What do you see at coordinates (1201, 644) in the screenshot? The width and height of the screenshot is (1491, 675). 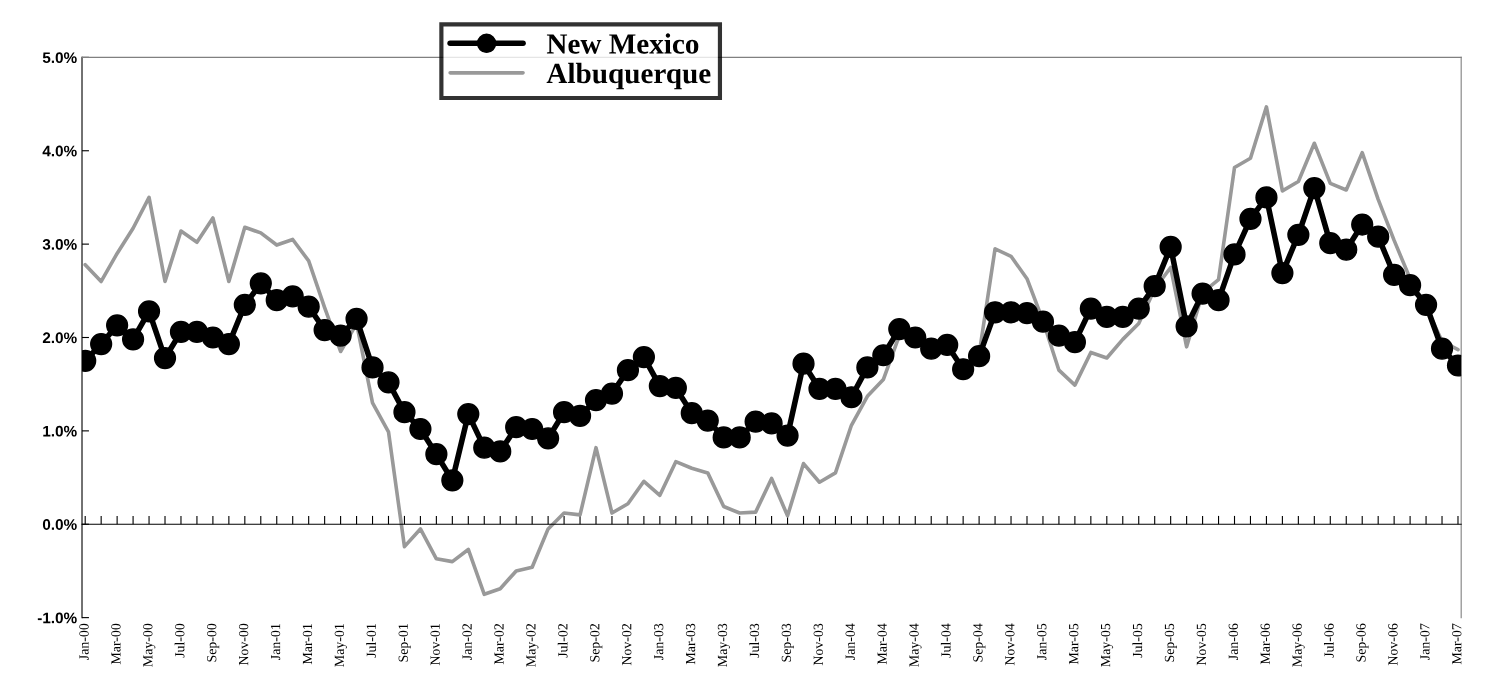 I see `x-tick-label: Nov-05` at bounding box center [1201, 644].